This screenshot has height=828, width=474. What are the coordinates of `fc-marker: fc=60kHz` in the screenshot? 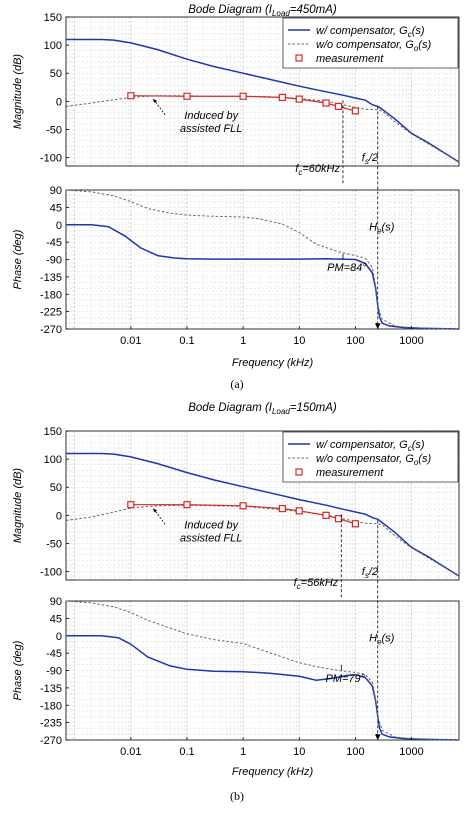 It's located at (319, 142).